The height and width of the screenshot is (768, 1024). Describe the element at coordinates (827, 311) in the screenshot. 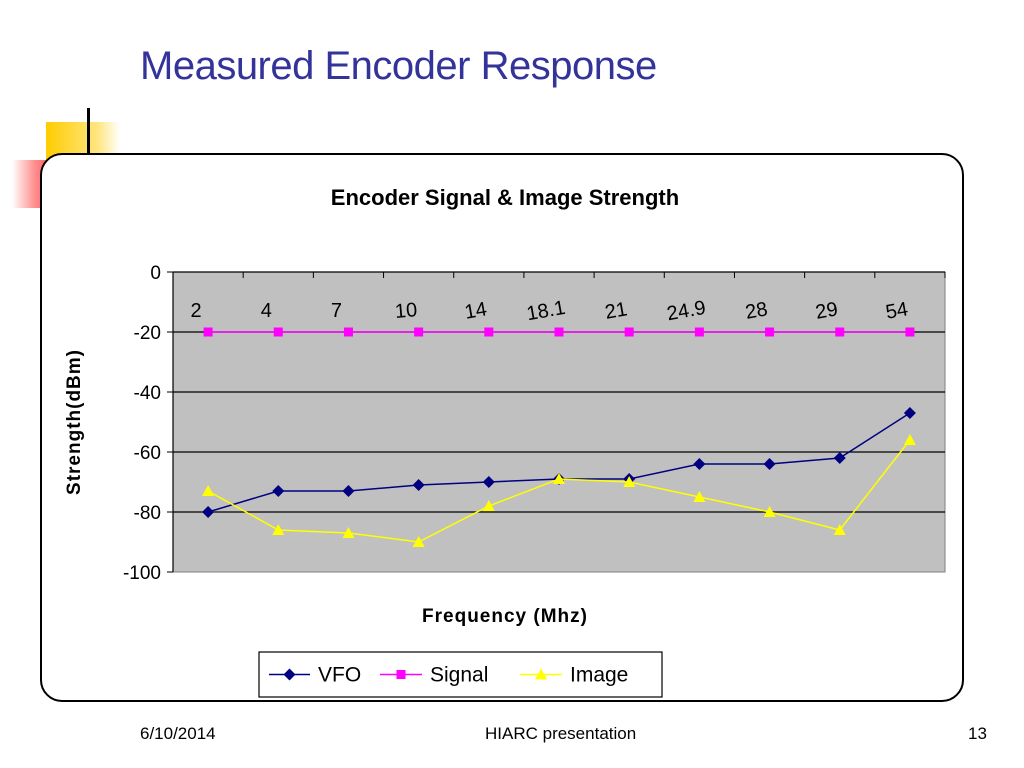

I see `x-tick-label: 29` at that location.